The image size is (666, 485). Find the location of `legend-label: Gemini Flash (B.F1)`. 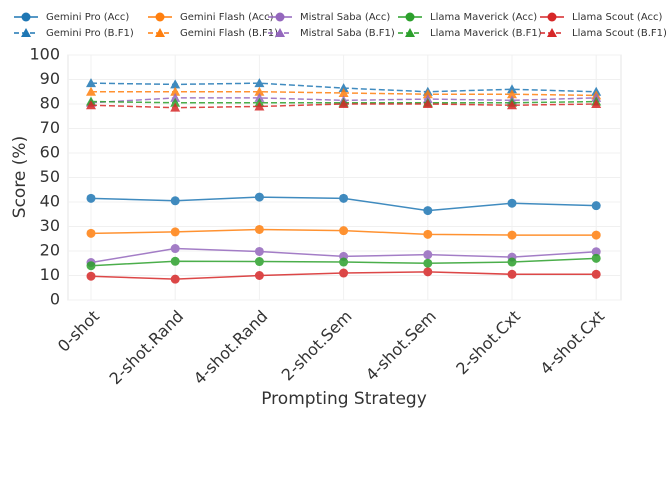

legend-label: Gemini Flash (B.F1) is located at coordinates (229, 33).